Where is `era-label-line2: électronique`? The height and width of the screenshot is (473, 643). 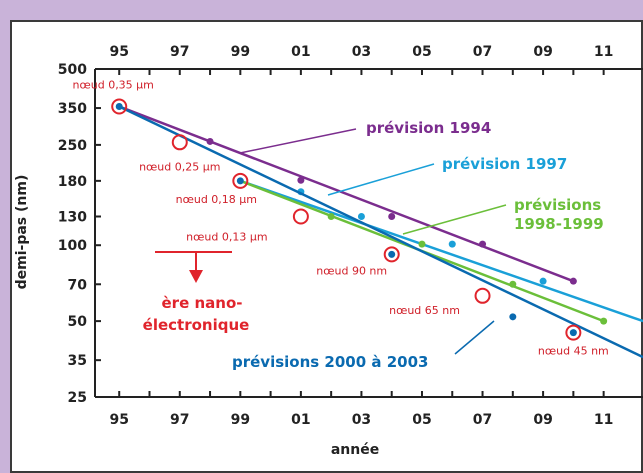 era-label-line2: électronique is located at coordinates (196, 325).